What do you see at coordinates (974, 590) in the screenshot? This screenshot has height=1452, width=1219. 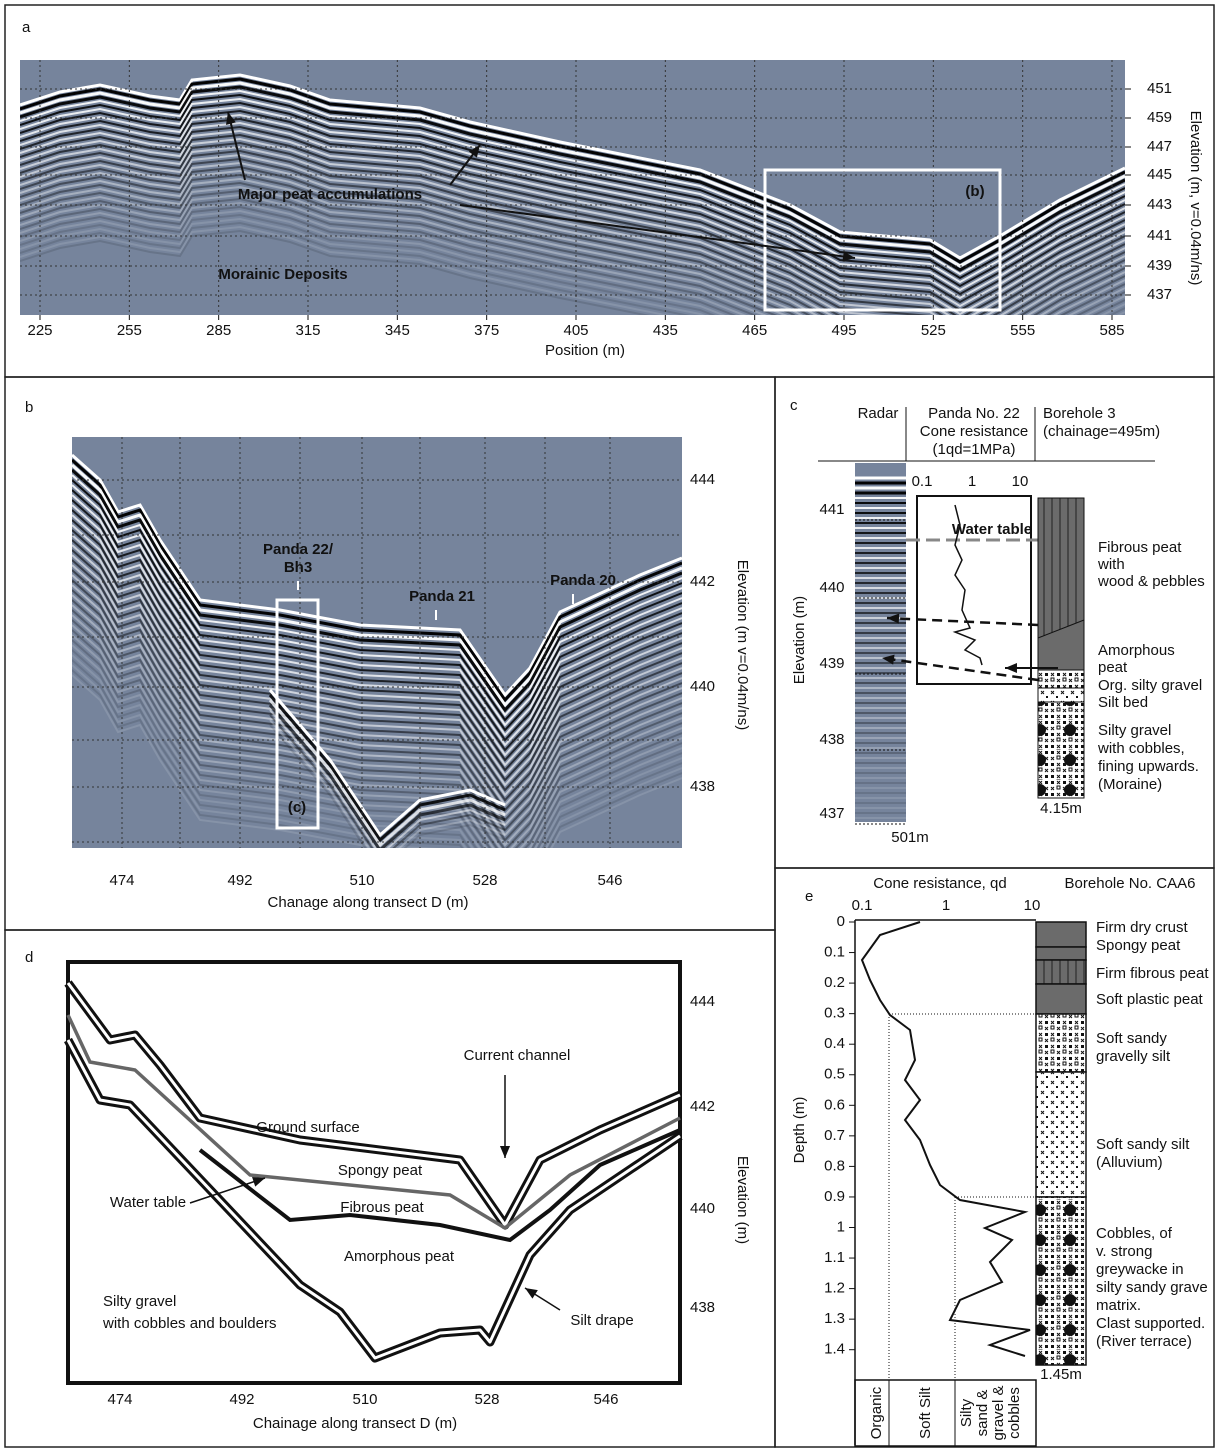 I see `cone-plot-frame` at bounding box center [974, 590].